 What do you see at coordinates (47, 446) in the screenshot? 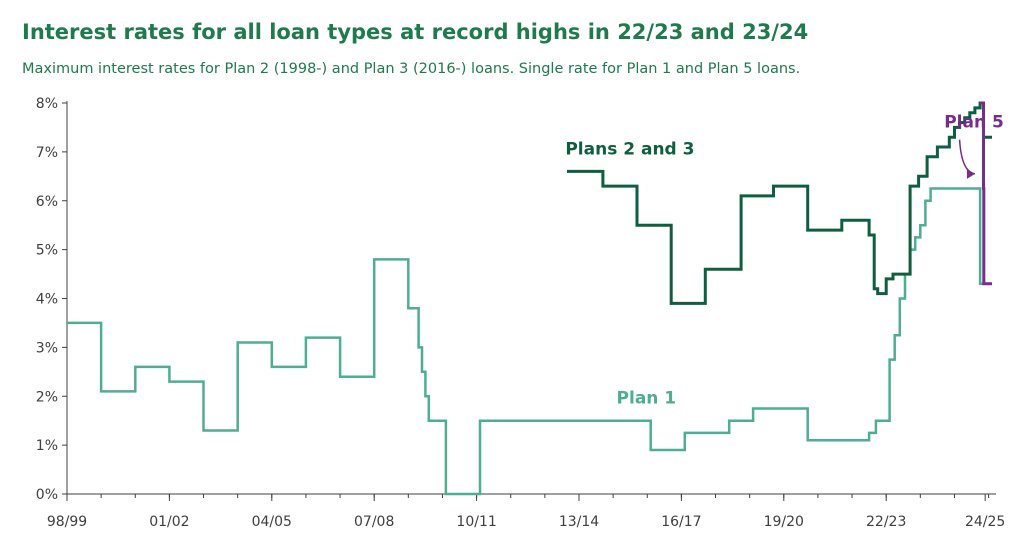
I see `y-tick-label: 1%` at bounding box center [47, 446].